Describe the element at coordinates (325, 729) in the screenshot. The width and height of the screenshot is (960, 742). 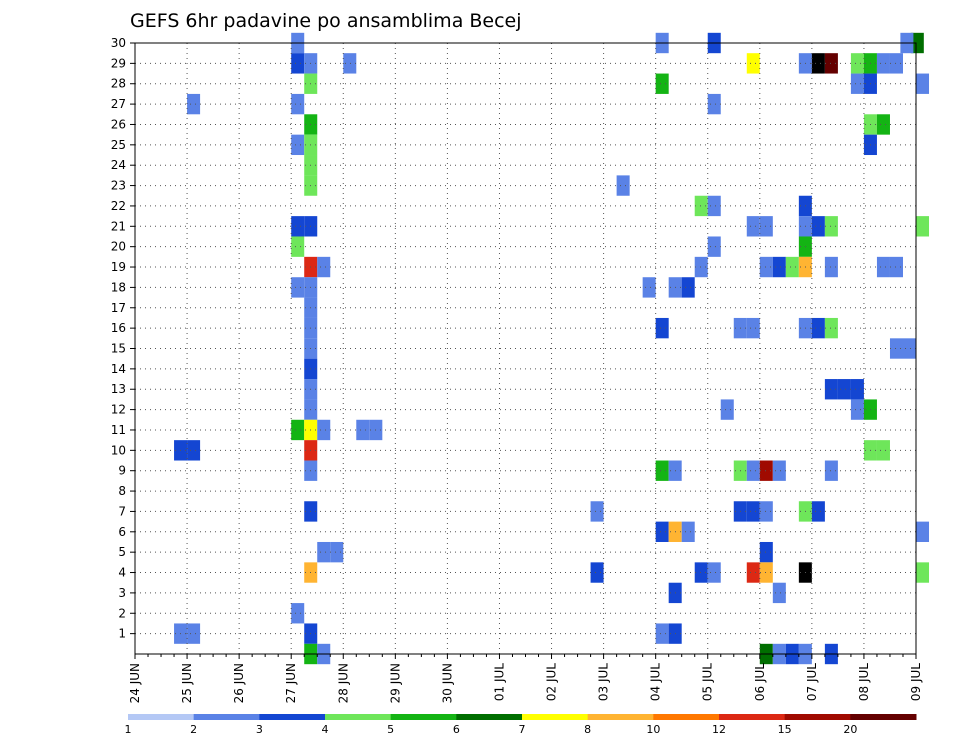
I see `legend-label: 4` at that location.